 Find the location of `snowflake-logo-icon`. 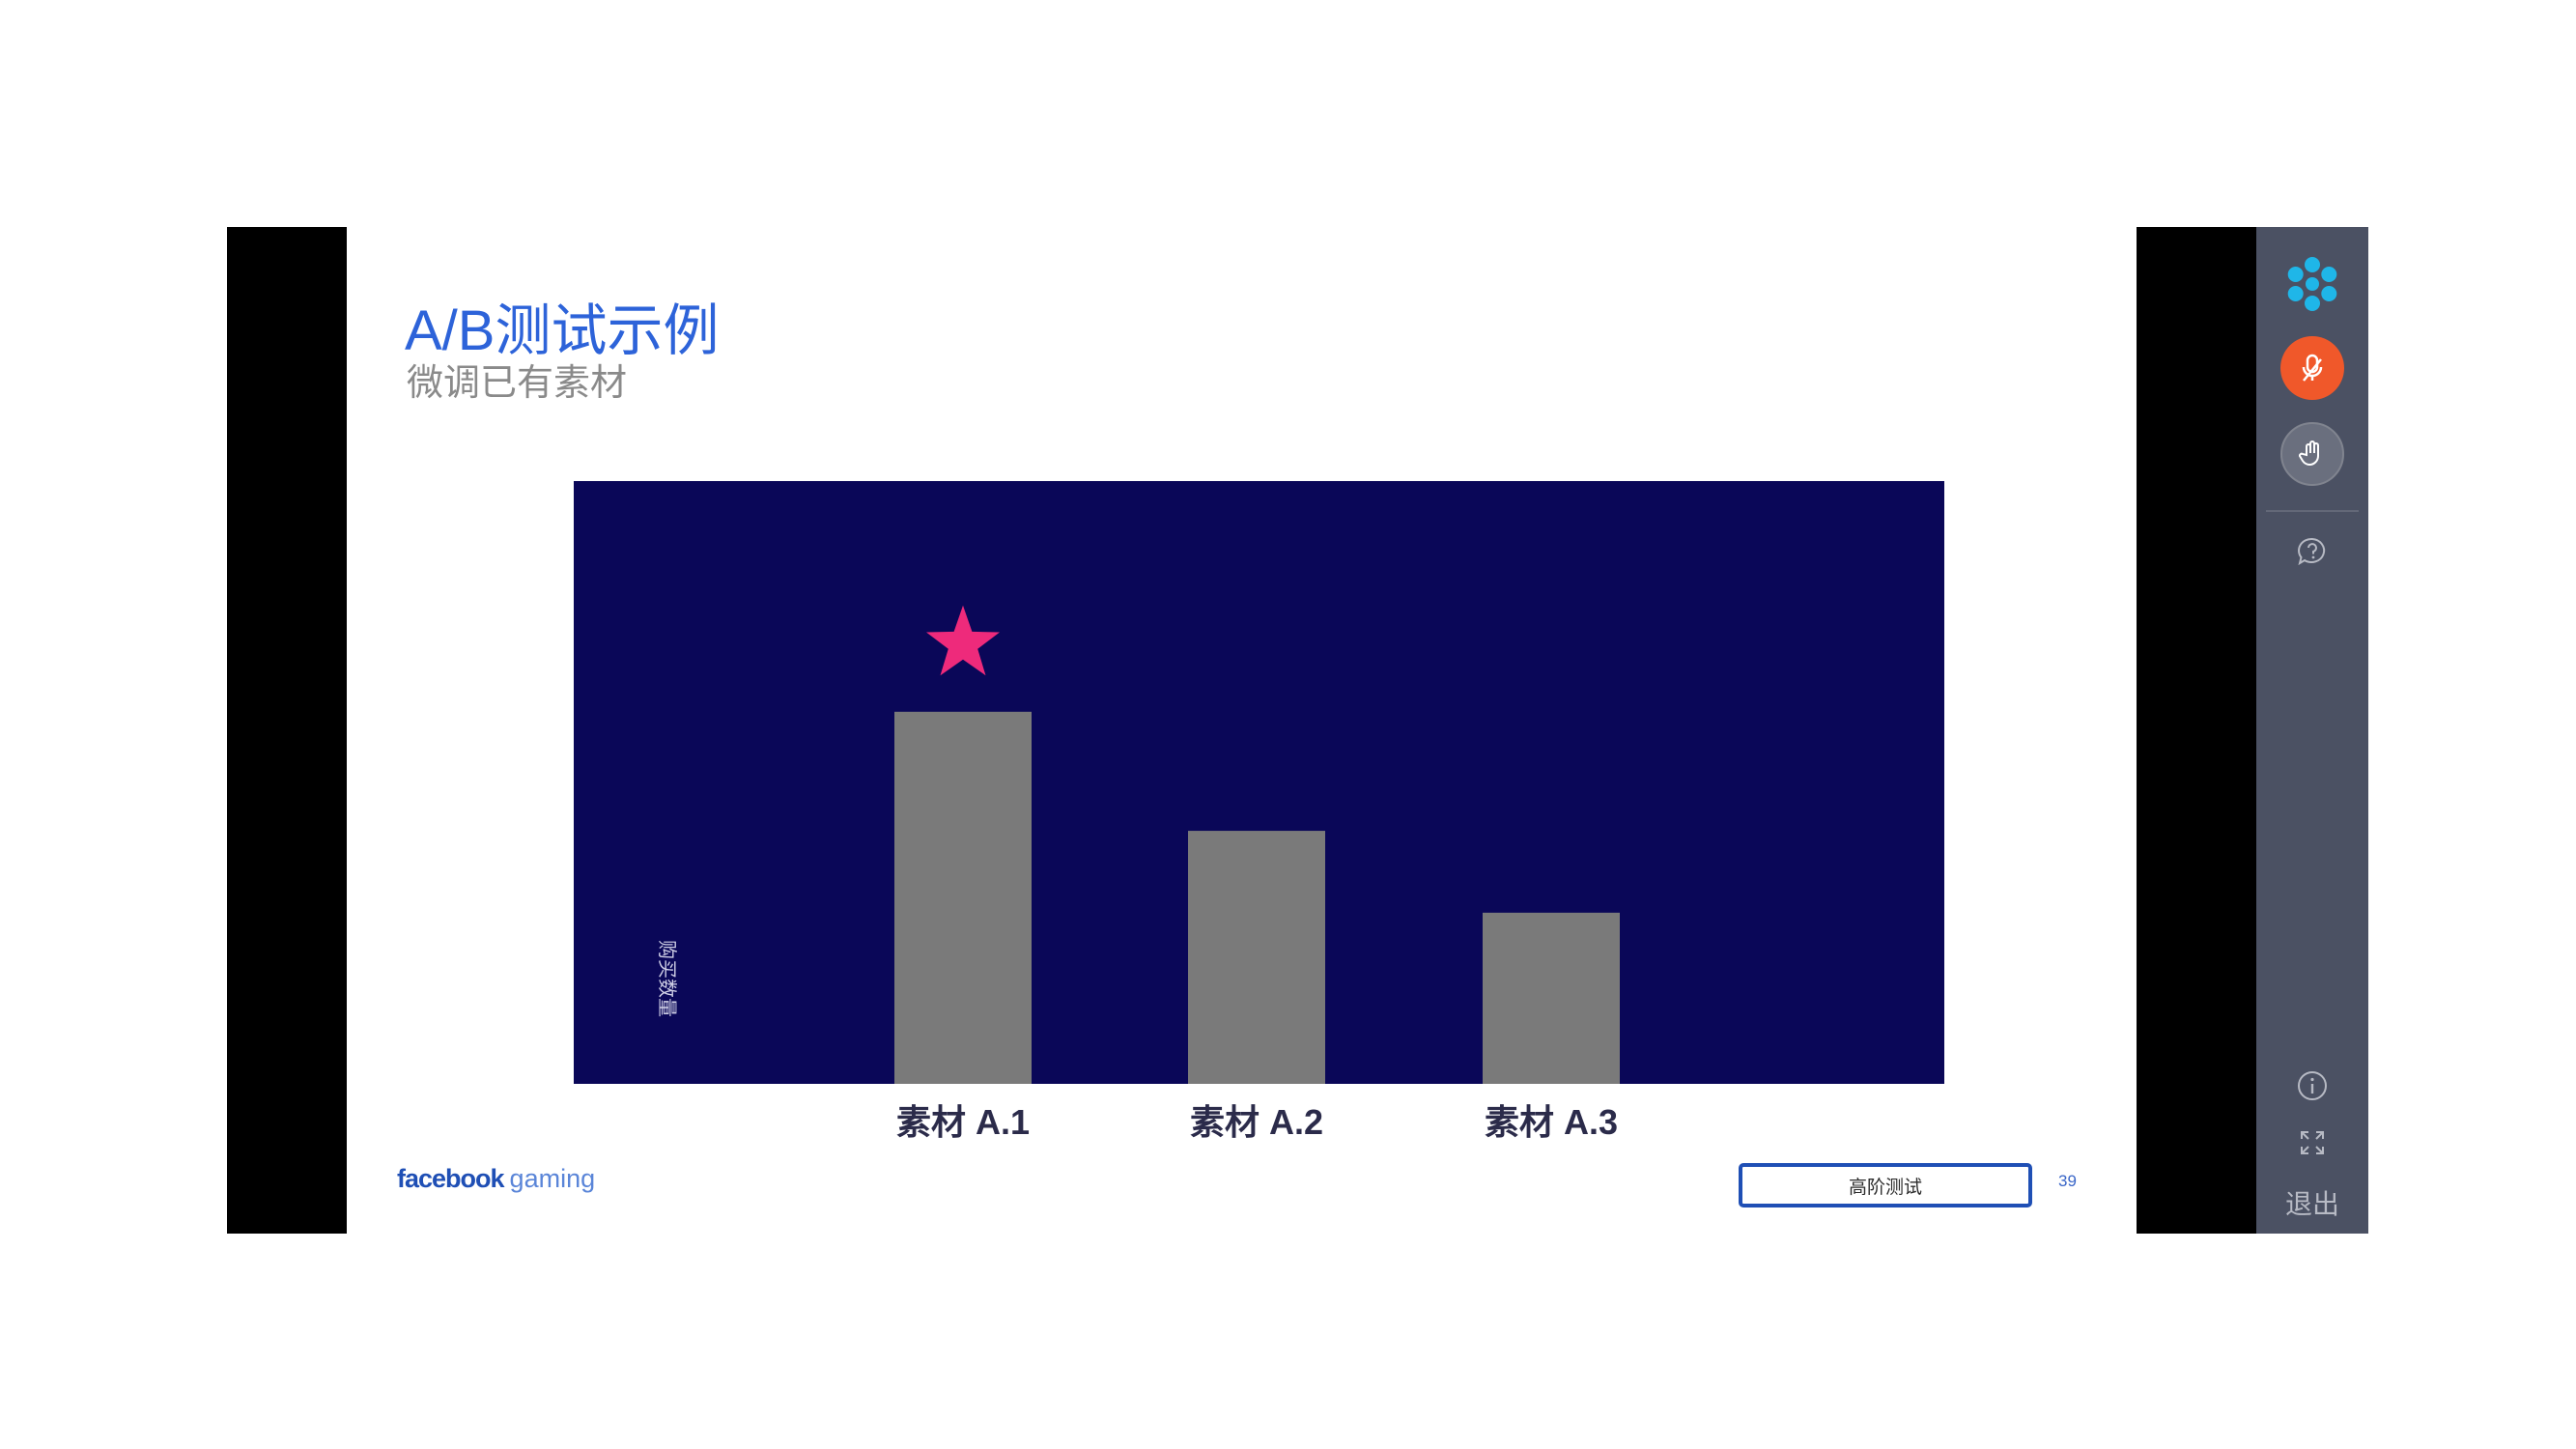

snowflake-logo-icon is located at coordinates (2312, 284).